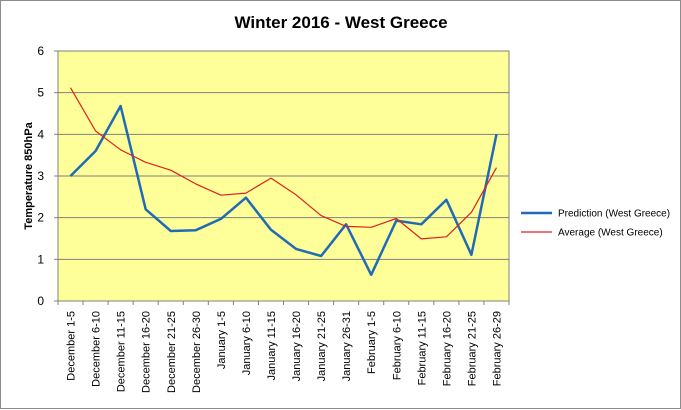 Image resolution: width=681 pixels, height=410 pixels. What do you see at coordinates (422, 348) in the screenshot?
I see `x-tick-label: February 11-15` at bounding box center [422, 348].